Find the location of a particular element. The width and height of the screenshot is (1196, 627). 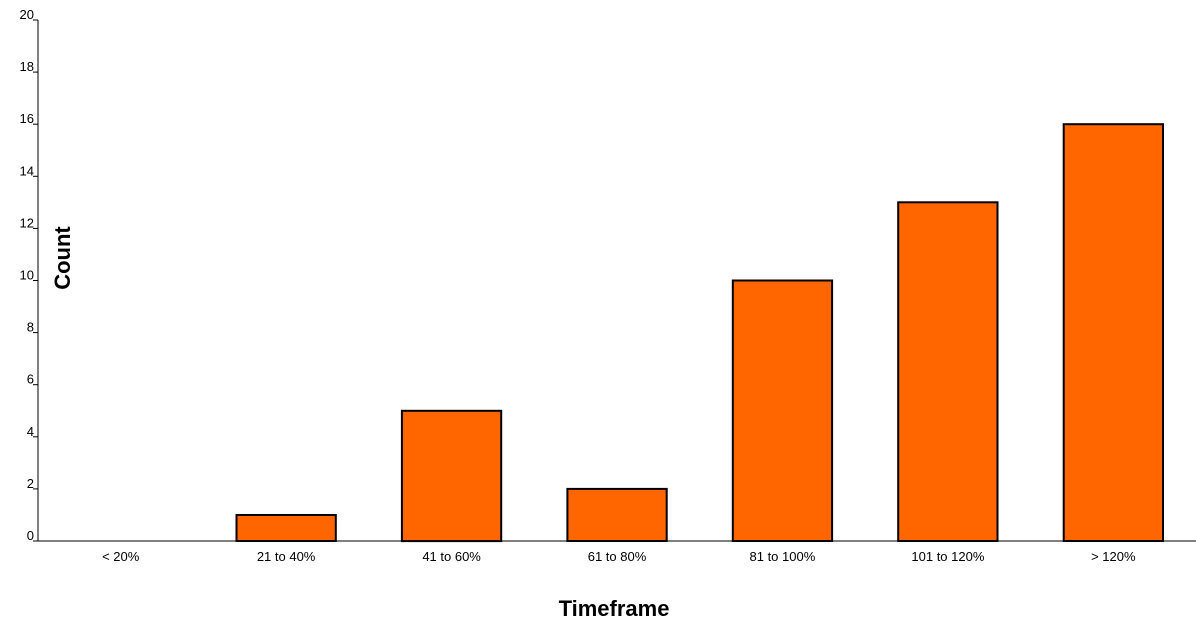

x-tick-label: 101 to 120% is located at coordinates (947, 556).